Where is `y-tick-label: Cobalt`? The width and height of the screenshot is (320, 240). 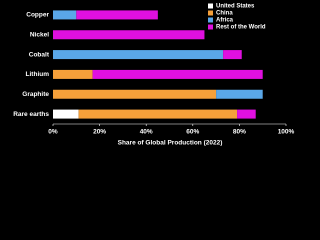
y-tick-label: Cobalt is located at coordinates (39, 54).